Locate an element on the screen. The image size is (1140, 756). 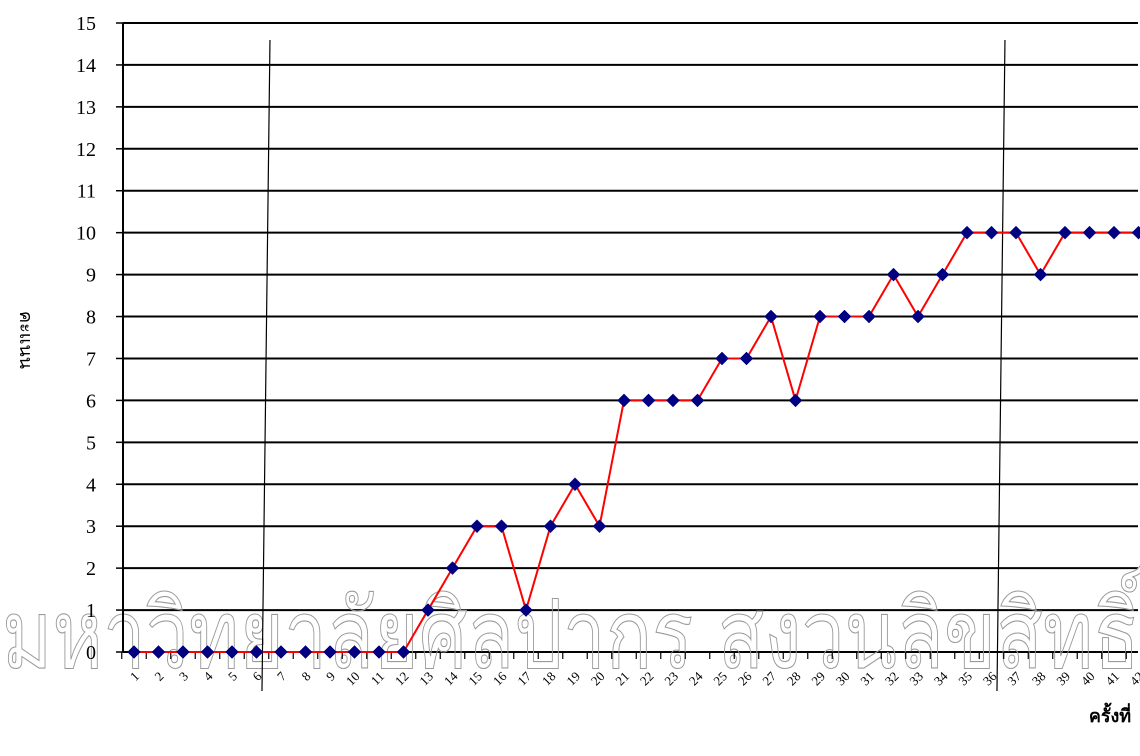
y-tick-label: 4 is located at coordinates (91, 485).